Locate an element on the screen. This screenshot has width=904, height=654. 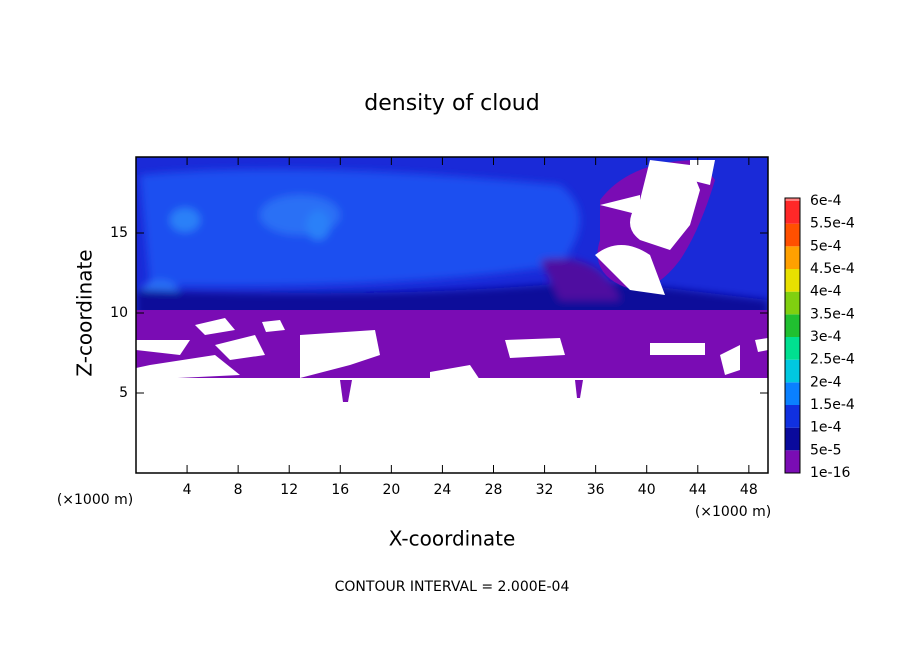
x-tick-label: 12 is located at coordinates (289, 490).